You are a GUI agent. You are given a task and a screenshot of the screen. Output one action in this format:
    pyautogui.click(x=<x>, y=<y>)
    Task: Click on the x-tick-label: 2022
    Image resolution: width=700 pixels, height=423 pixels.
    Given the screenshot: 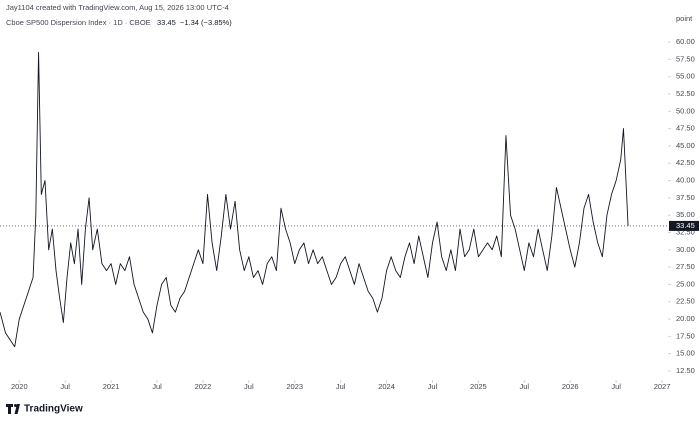 What is the action you would take?
    pyautogui.click(x=203, y=386)
    